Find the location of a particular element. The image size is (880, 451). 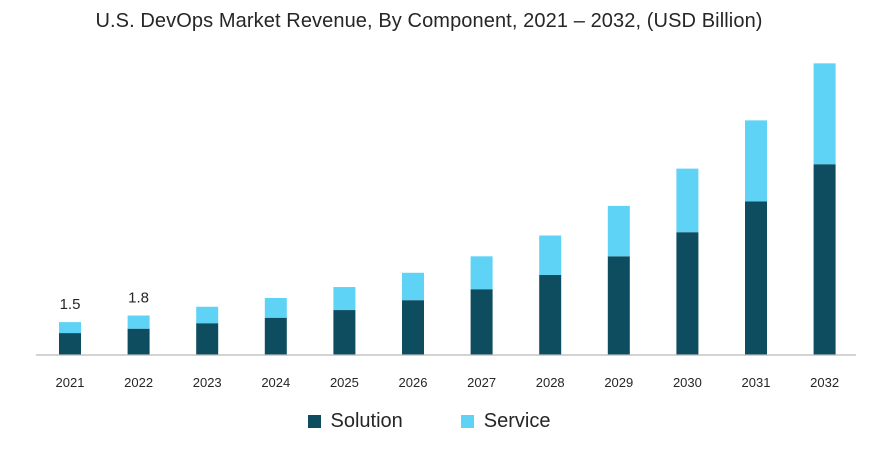

x-tick-label-2021: 2021 is located at coordinates (70, 382).